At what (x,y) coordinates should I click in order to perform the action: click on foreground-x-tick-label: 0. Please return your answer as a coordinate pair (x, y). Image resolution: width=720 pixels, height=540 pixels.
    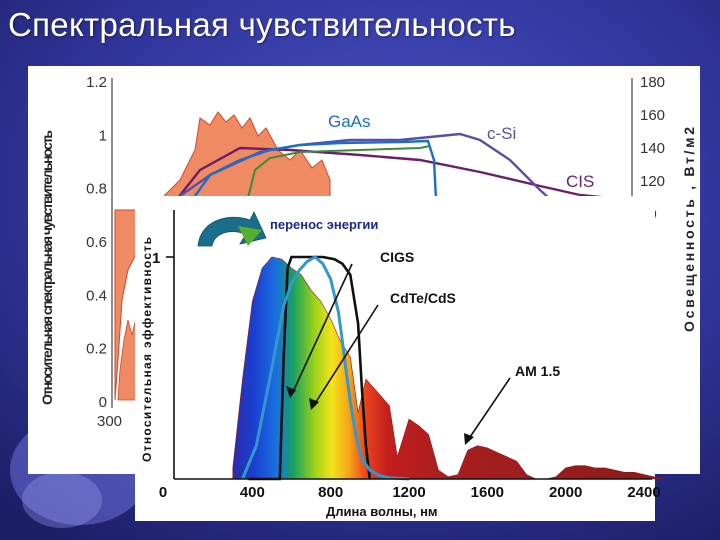
    Looking at the image, I should click on (163, 492).